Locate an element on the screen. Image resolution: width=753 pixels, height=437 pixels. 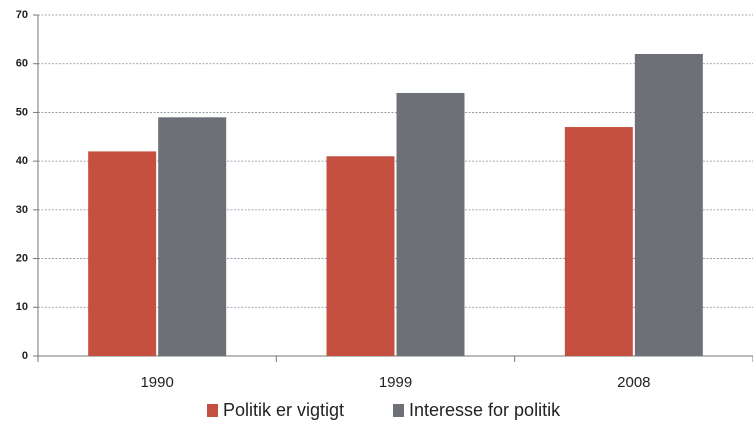
x-tick-label: 1990 is located at coordinates (156, 382).